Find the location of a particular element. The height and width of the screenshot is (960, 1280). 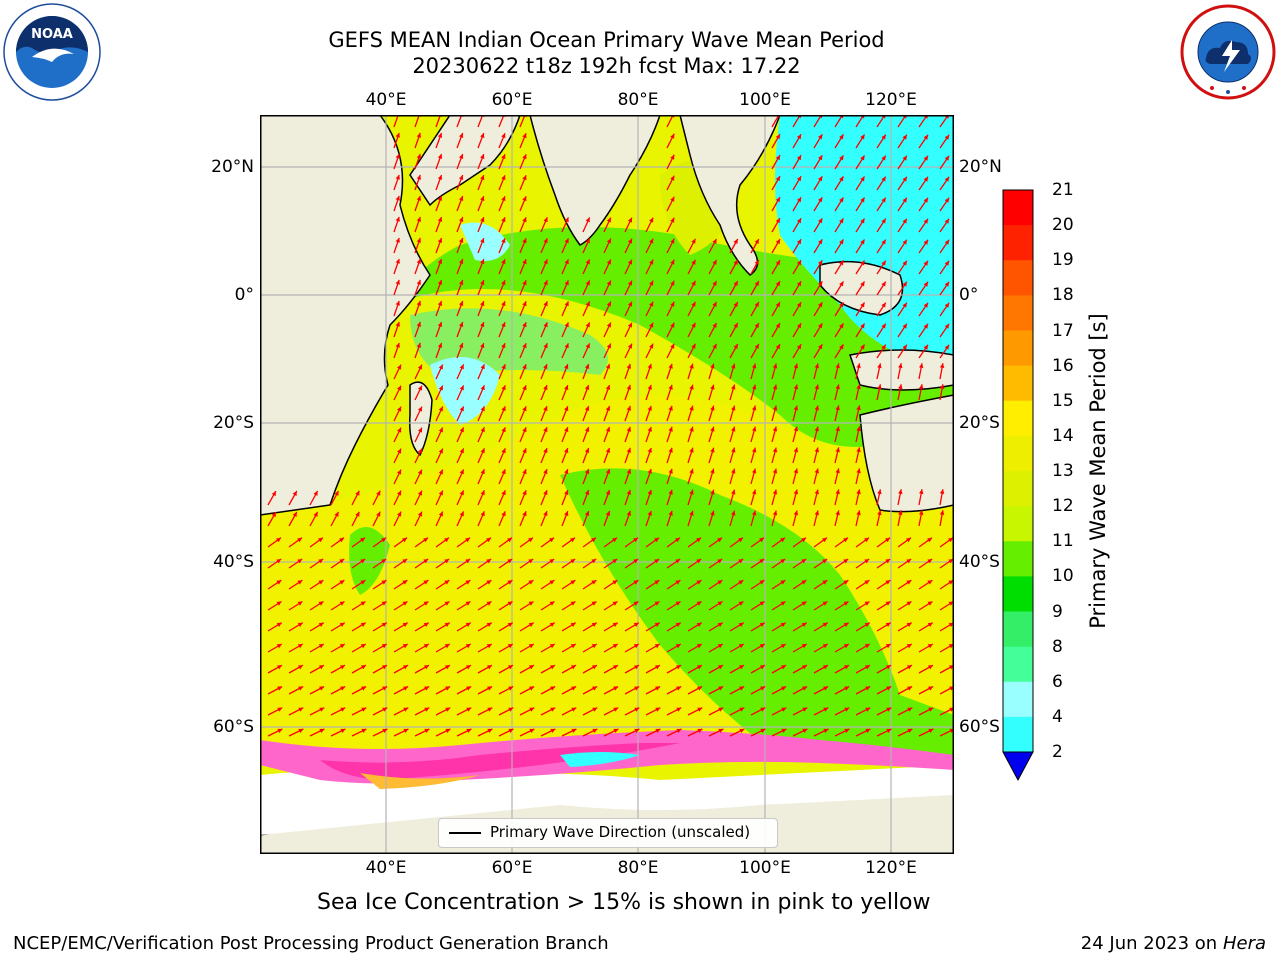

colorbar-tick-label: 16 is located at coordinates (1063, 365).